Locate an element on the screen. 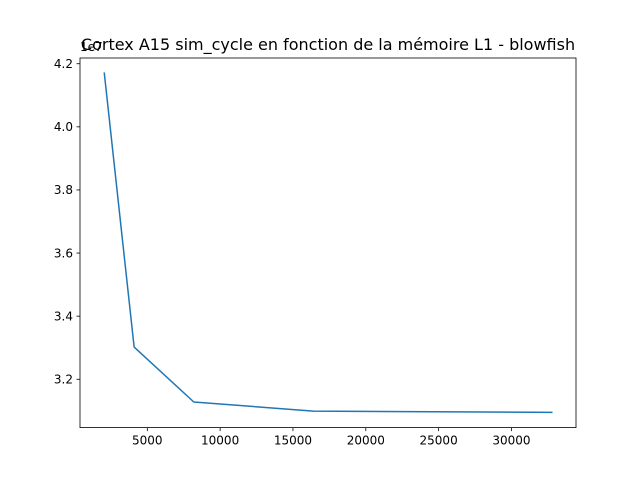  y-axis-ticks: 3.2 3.4 3.6 3.8 4.0 4.2 is located at coordinates (67, 222).